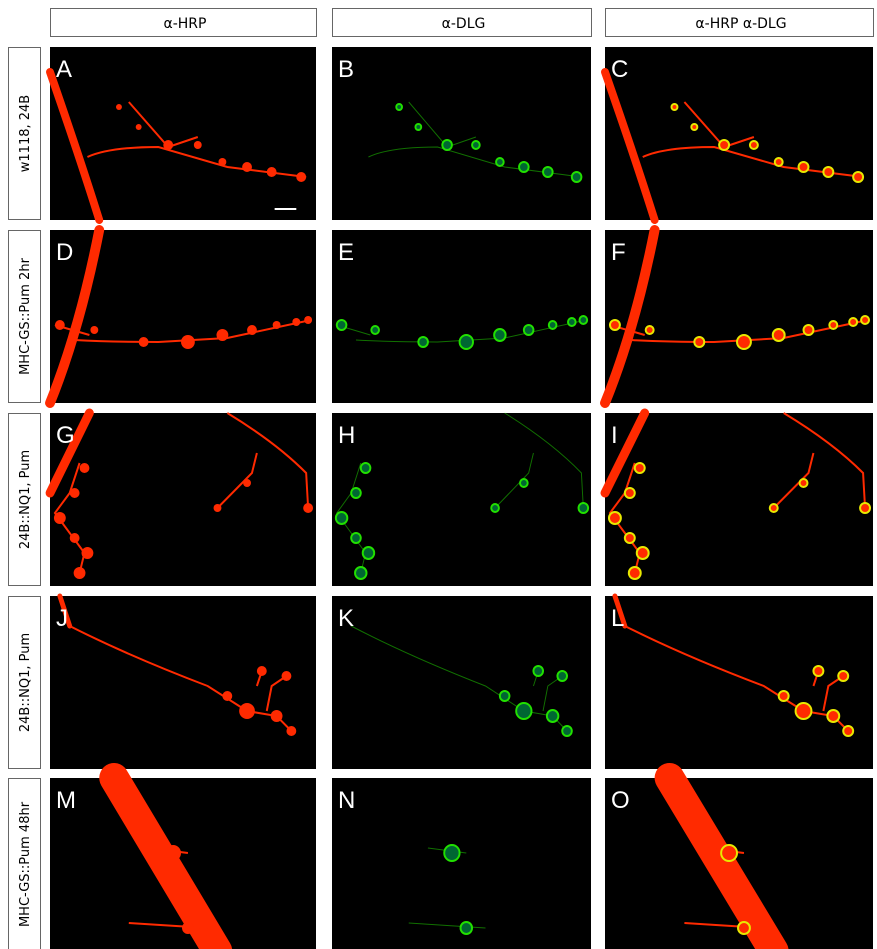 The image size is (877, 949). What do you see at coordinates (620, 800) in the screenshot?
I see `panel-letter: O` at bounding box center [620, 800].